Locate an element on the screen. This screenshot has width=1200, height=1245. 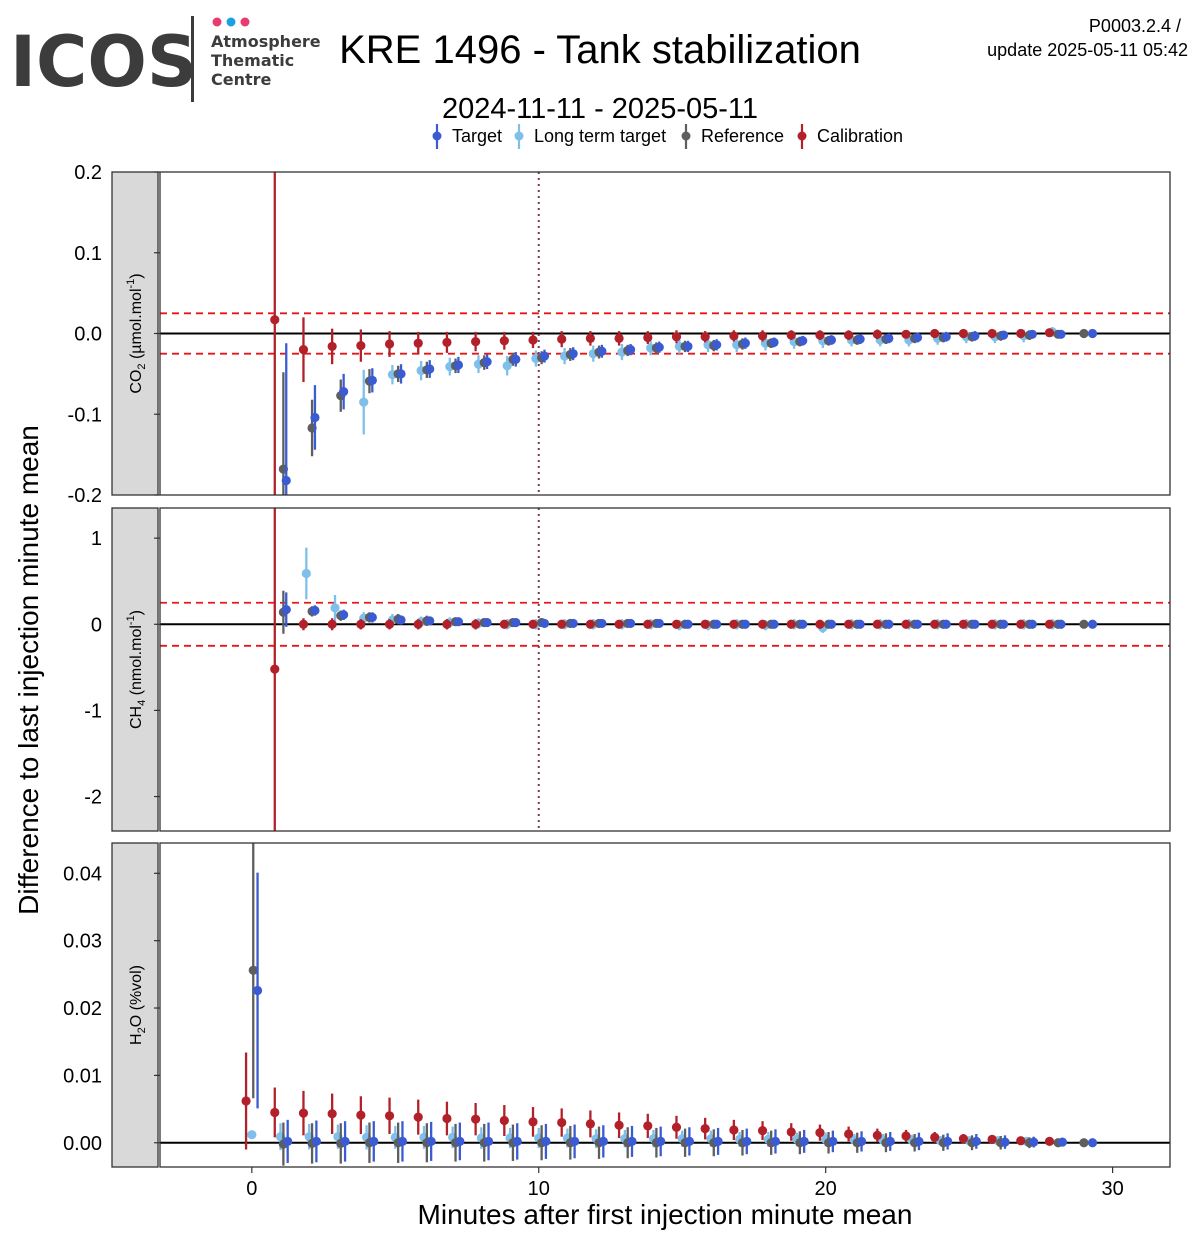
update-label: update 2025-05-11 05:42 is located at coordinates (1087, 50).